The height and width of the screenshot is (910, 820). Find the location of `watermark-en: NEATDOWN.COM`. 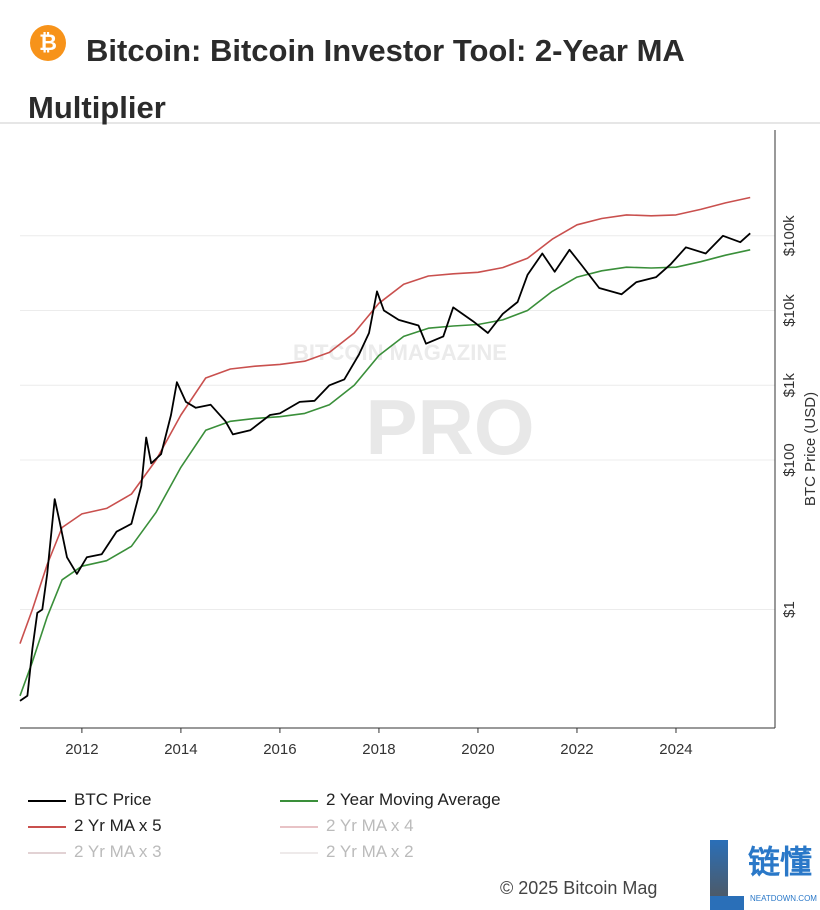

watermark-en: NEATDOWN.COM is located at coordinates (783, 898).